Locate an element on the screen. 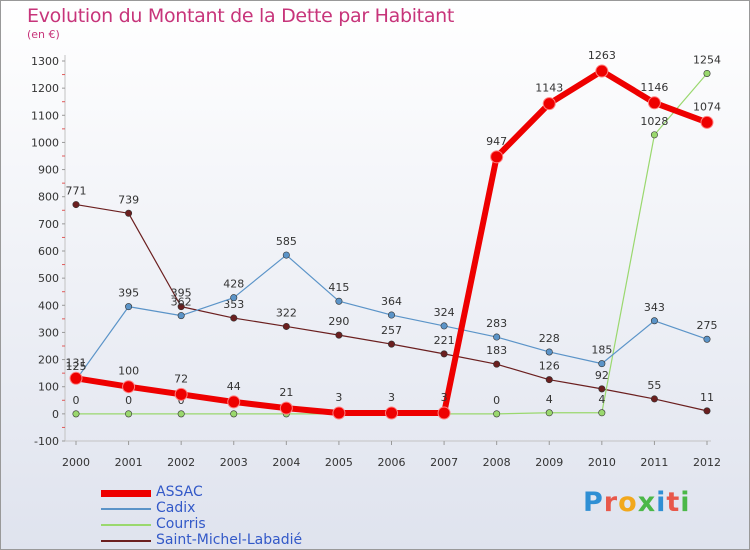  x-tick-label: 2001 is located at coordinates (129, 462).